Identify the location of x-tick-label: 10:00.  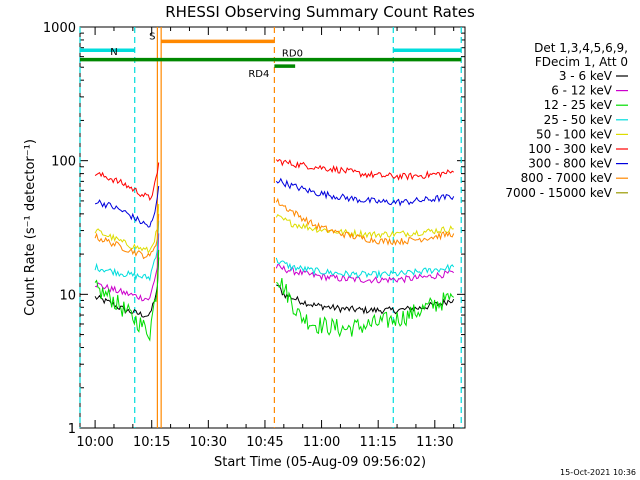
(94, 442).